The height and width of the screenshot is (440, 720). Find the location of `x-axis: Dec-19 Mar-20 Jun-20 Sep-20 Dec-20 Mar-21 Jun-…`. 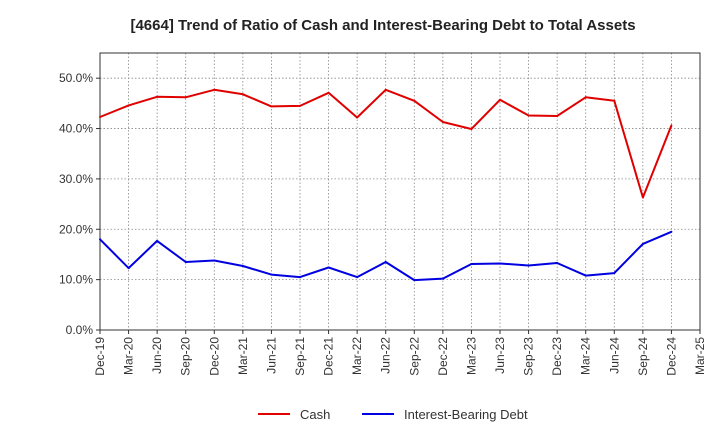

x-axis: Dec-19 Mar-20 Jun-20 Sep-20 Dec-20 Mar-21 Jun-… is located at coordinates (400, 353).